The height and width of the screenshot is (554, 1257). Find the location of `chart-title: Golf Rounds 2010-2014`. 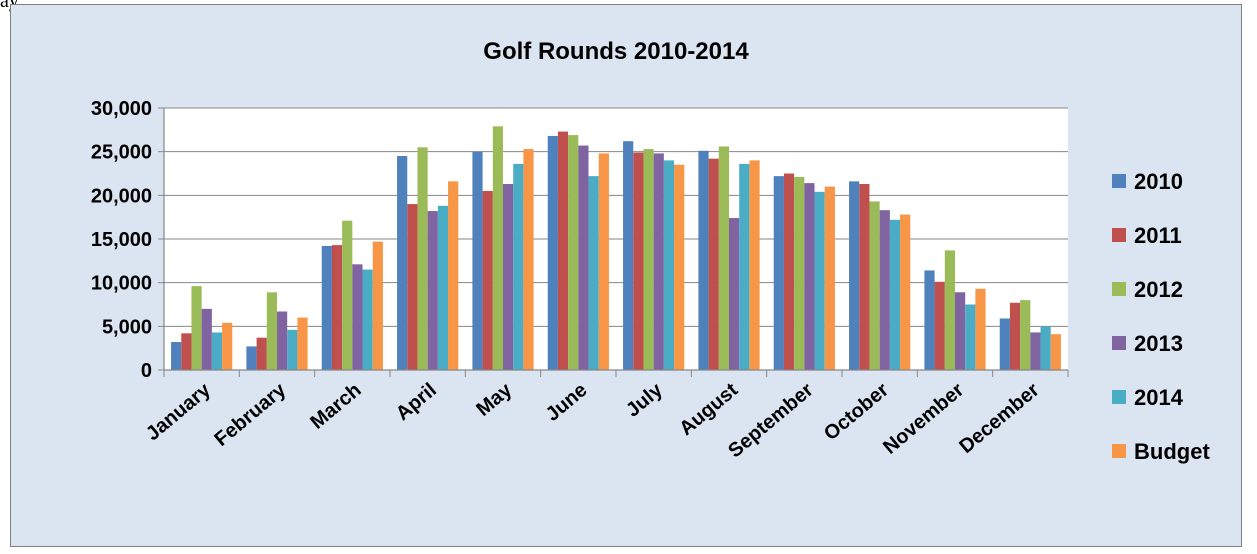

chart-title: Golf Rounds 2010-2014 is located at coordinates (616, 51).